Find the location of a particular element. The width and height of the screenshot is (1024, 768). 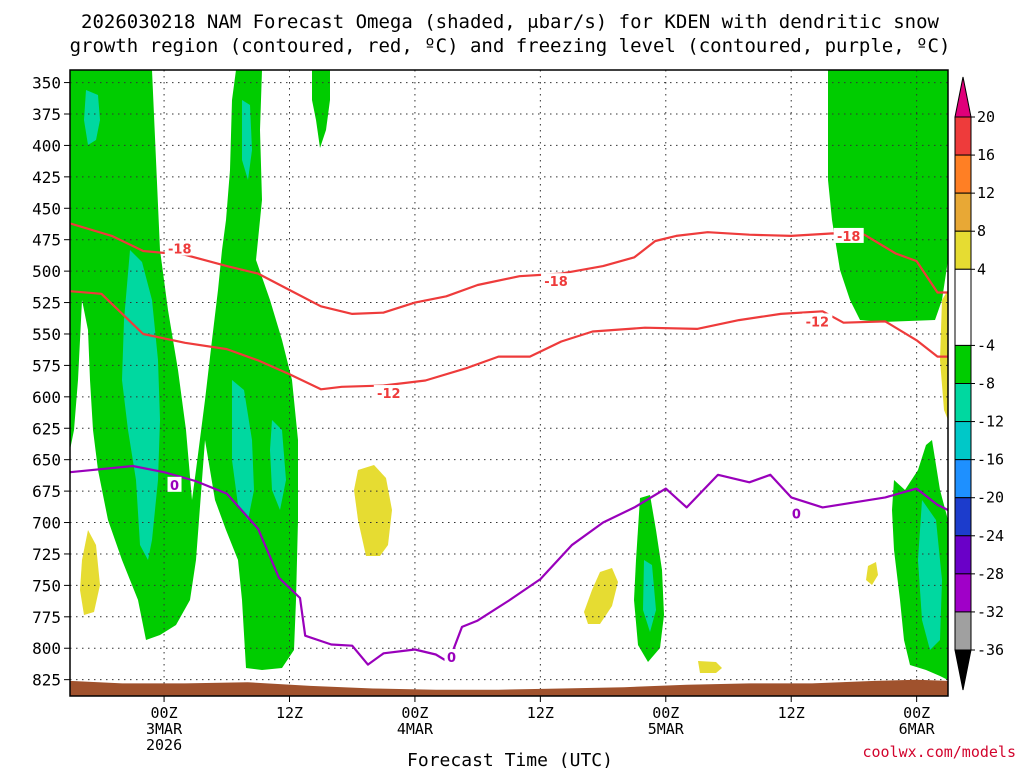

y-tick-label: 775 is located at coordinates (46, 617).